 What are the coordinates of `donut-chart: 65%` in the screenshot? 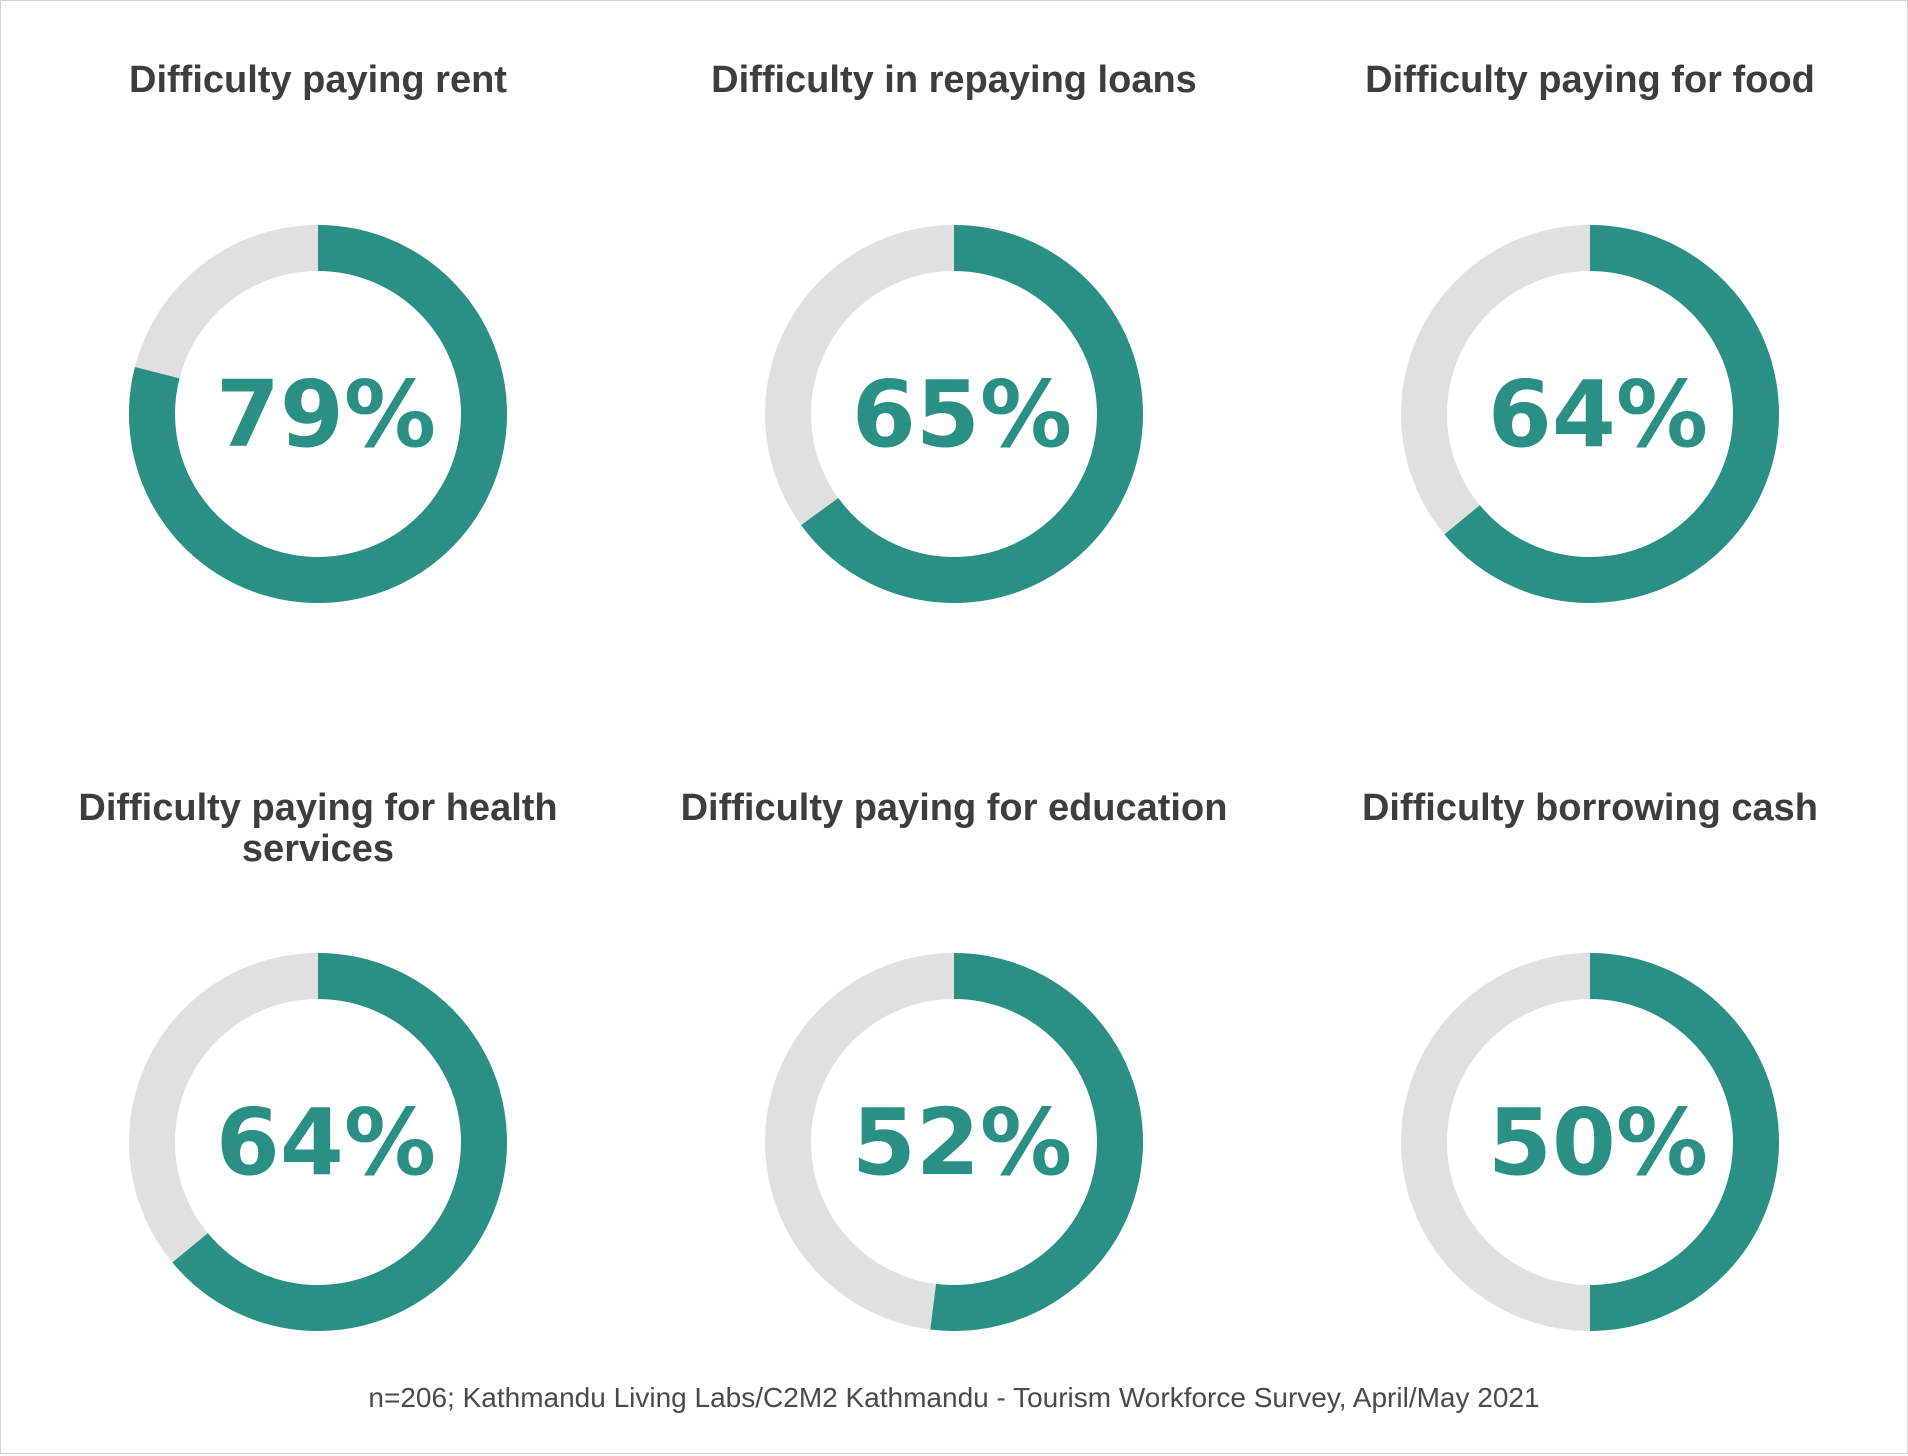 It's located at (954, 414).